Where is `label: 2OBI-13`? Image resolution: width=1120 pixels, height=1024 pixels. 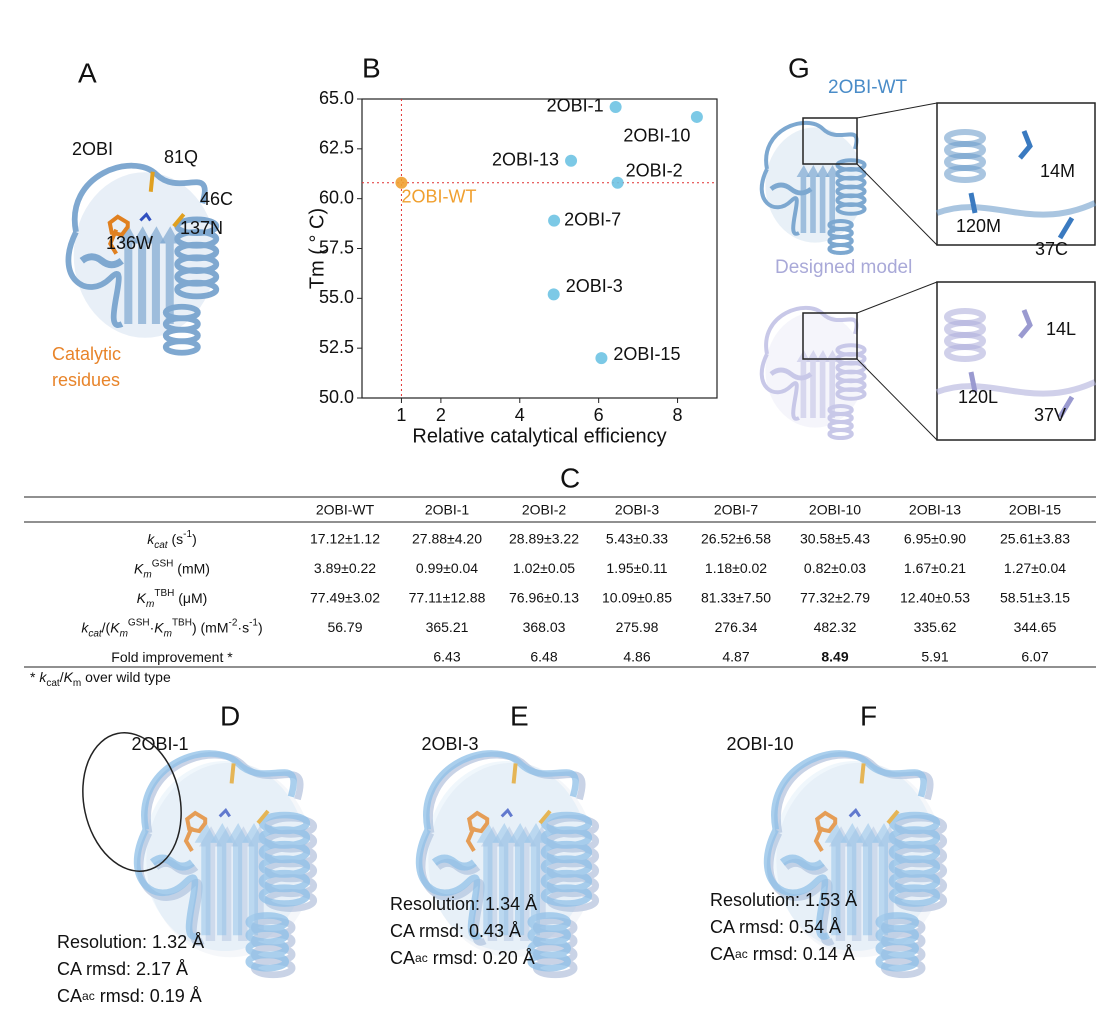 label: 2OBI-13 is located at coordinates (935, 510).